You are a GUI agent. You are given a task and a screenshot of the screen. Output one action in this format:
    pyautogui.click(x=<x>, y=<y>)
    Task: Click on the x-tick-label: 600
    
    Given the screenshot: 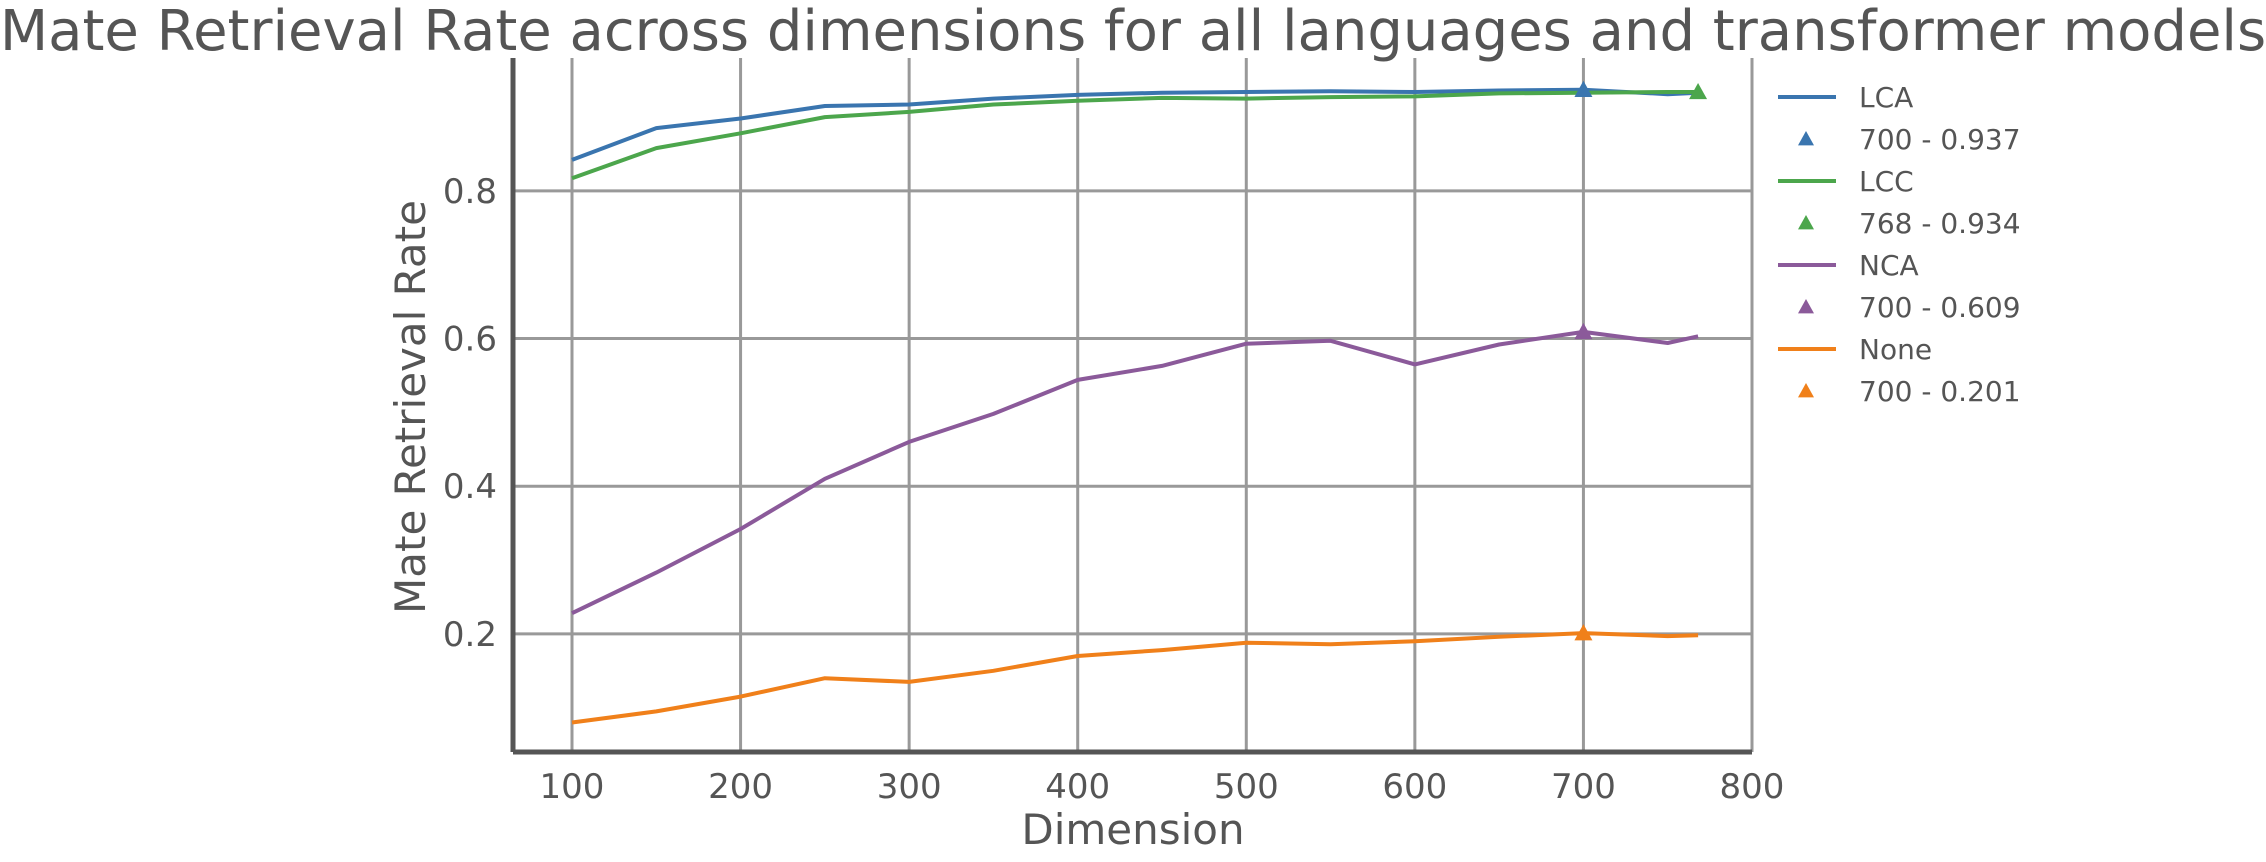 What is the action you would take?
    pyautogui.click(x=1414, y=787)
    